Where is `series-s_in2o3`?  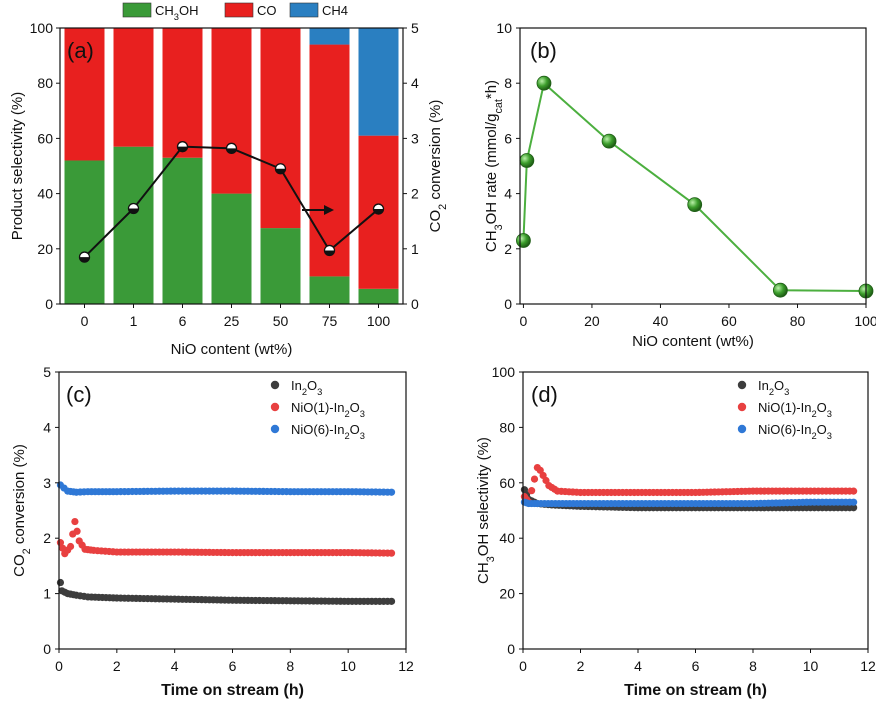 series-s_in2o3 is located at coordinates (226, 591).